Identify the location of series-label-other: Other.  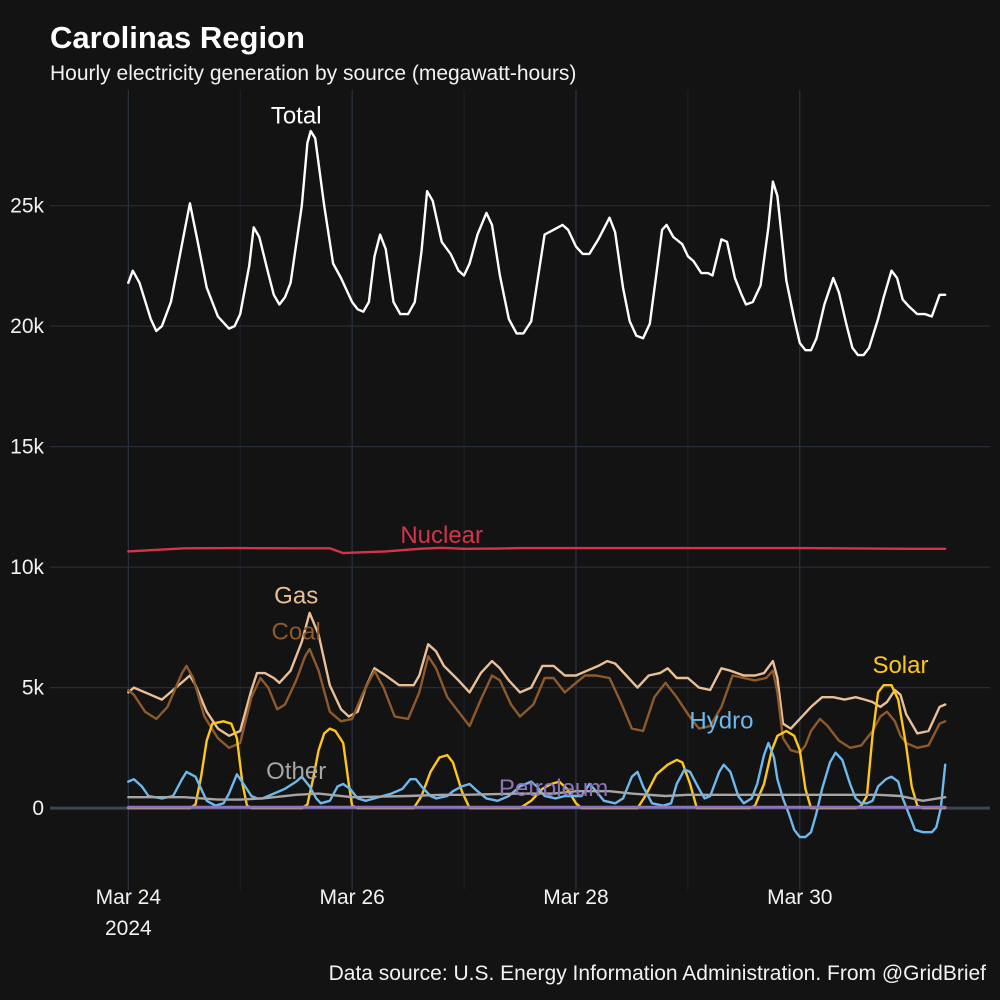
(296, 771).